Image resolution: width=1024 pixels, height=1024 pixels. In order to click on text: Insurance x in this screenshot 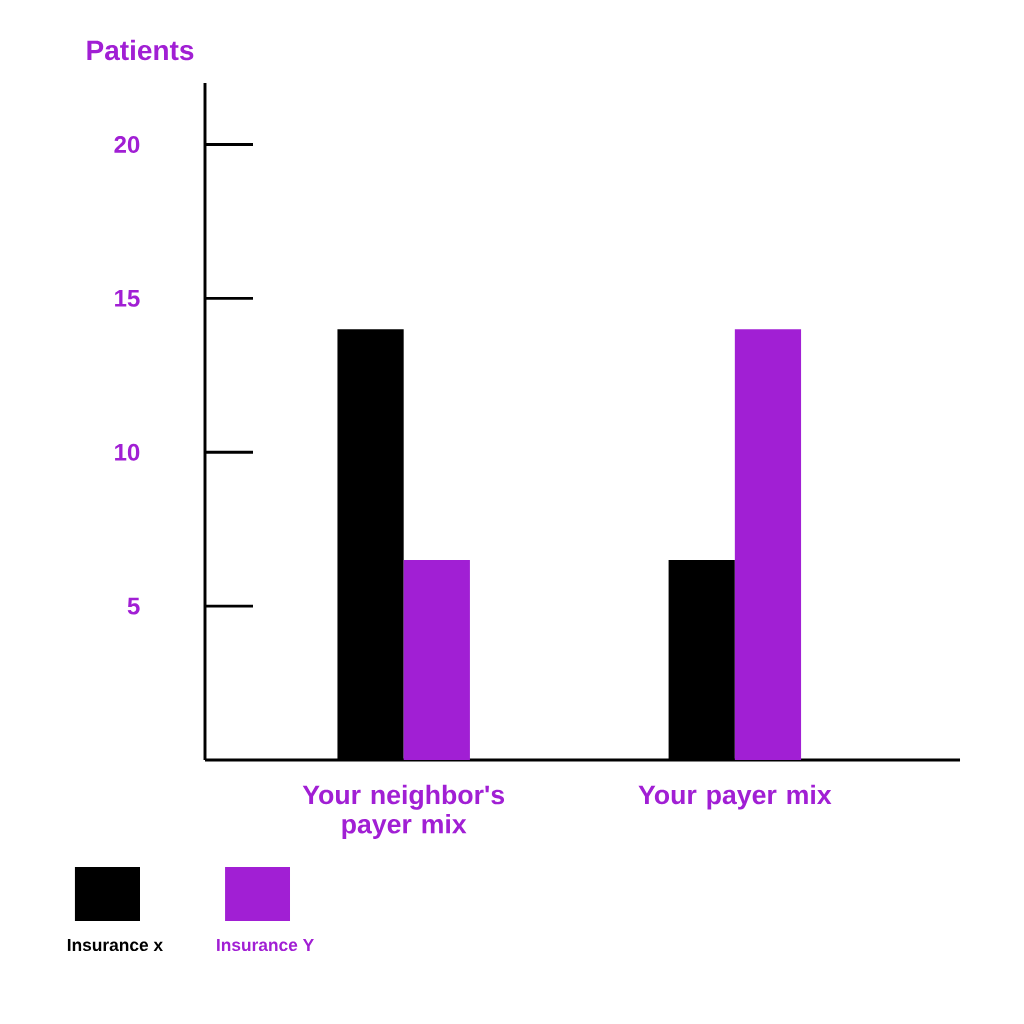, I will do `click(115, 945)`.